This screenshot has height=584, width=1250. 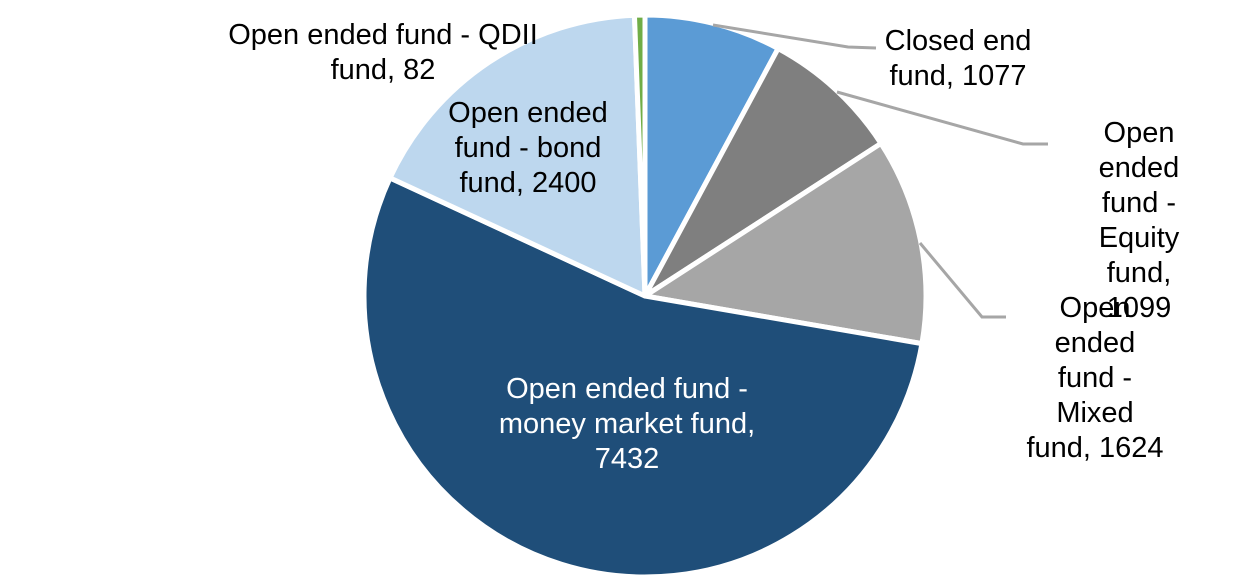 What do you see at coordinates (794, 36) in the screenshot?
I see `leader-line-closed-end-fund` at bounding box center [794, 36].